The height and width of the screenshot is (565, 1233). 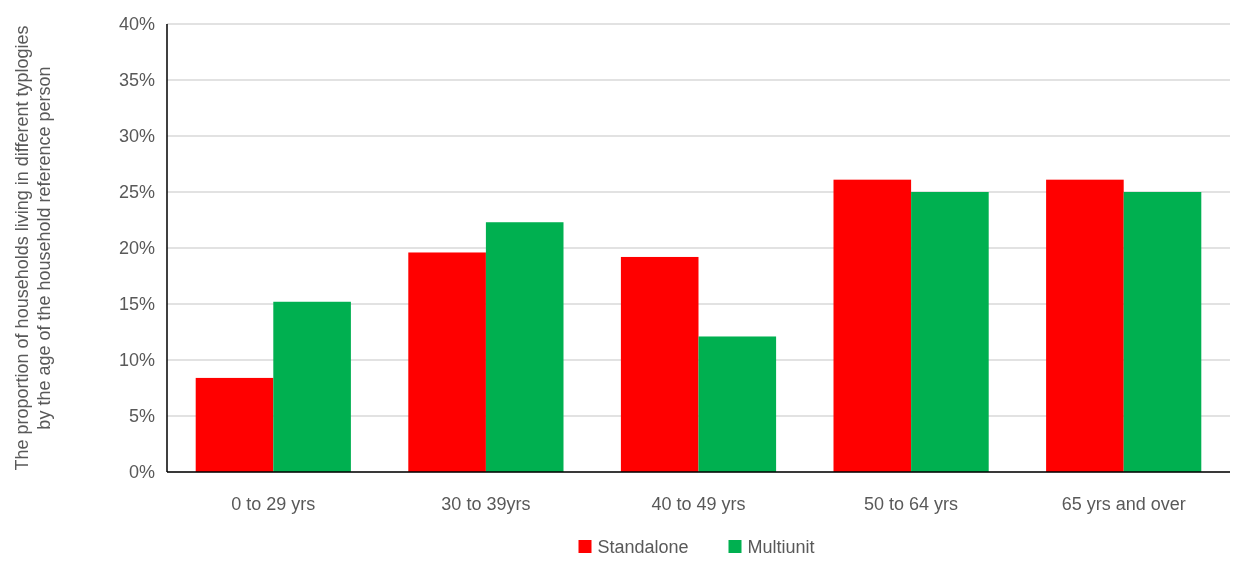 I want to click on y-axis-title: The proportion of households living in different typlogies by the age of the household reference person, so click(x=33, y=248).